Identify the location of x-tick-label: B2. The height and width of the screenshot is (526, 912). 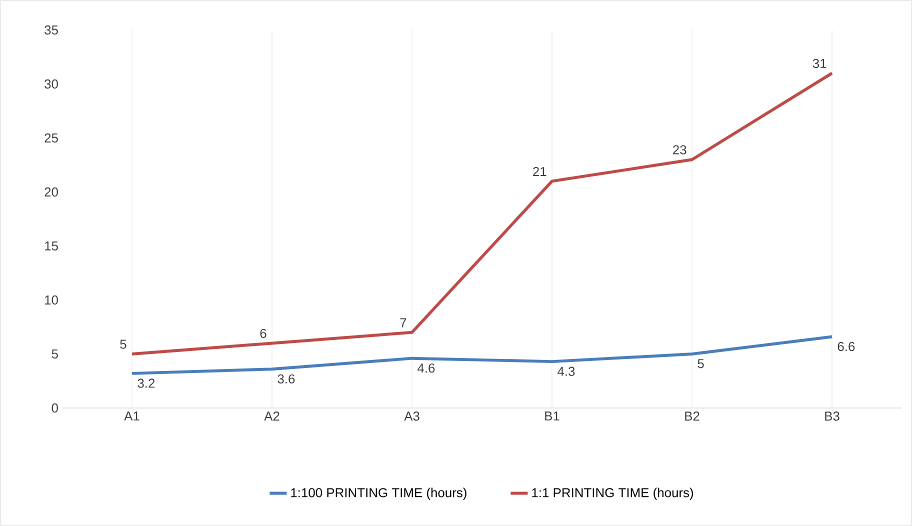
(692, 416).